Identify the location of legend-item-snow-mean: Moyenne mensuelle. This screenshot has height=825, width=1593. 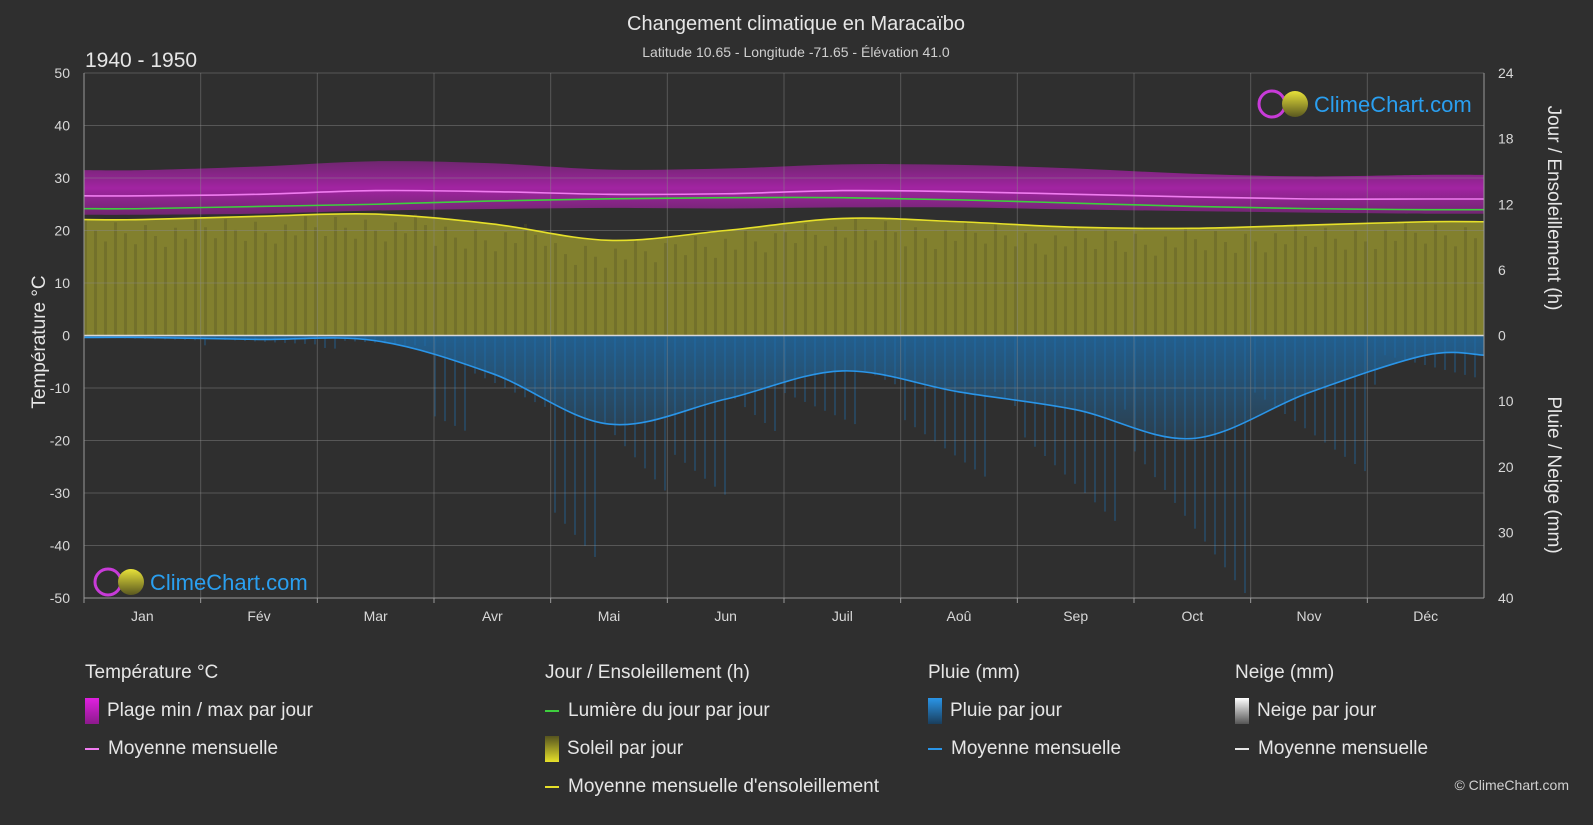
(1331, 749).